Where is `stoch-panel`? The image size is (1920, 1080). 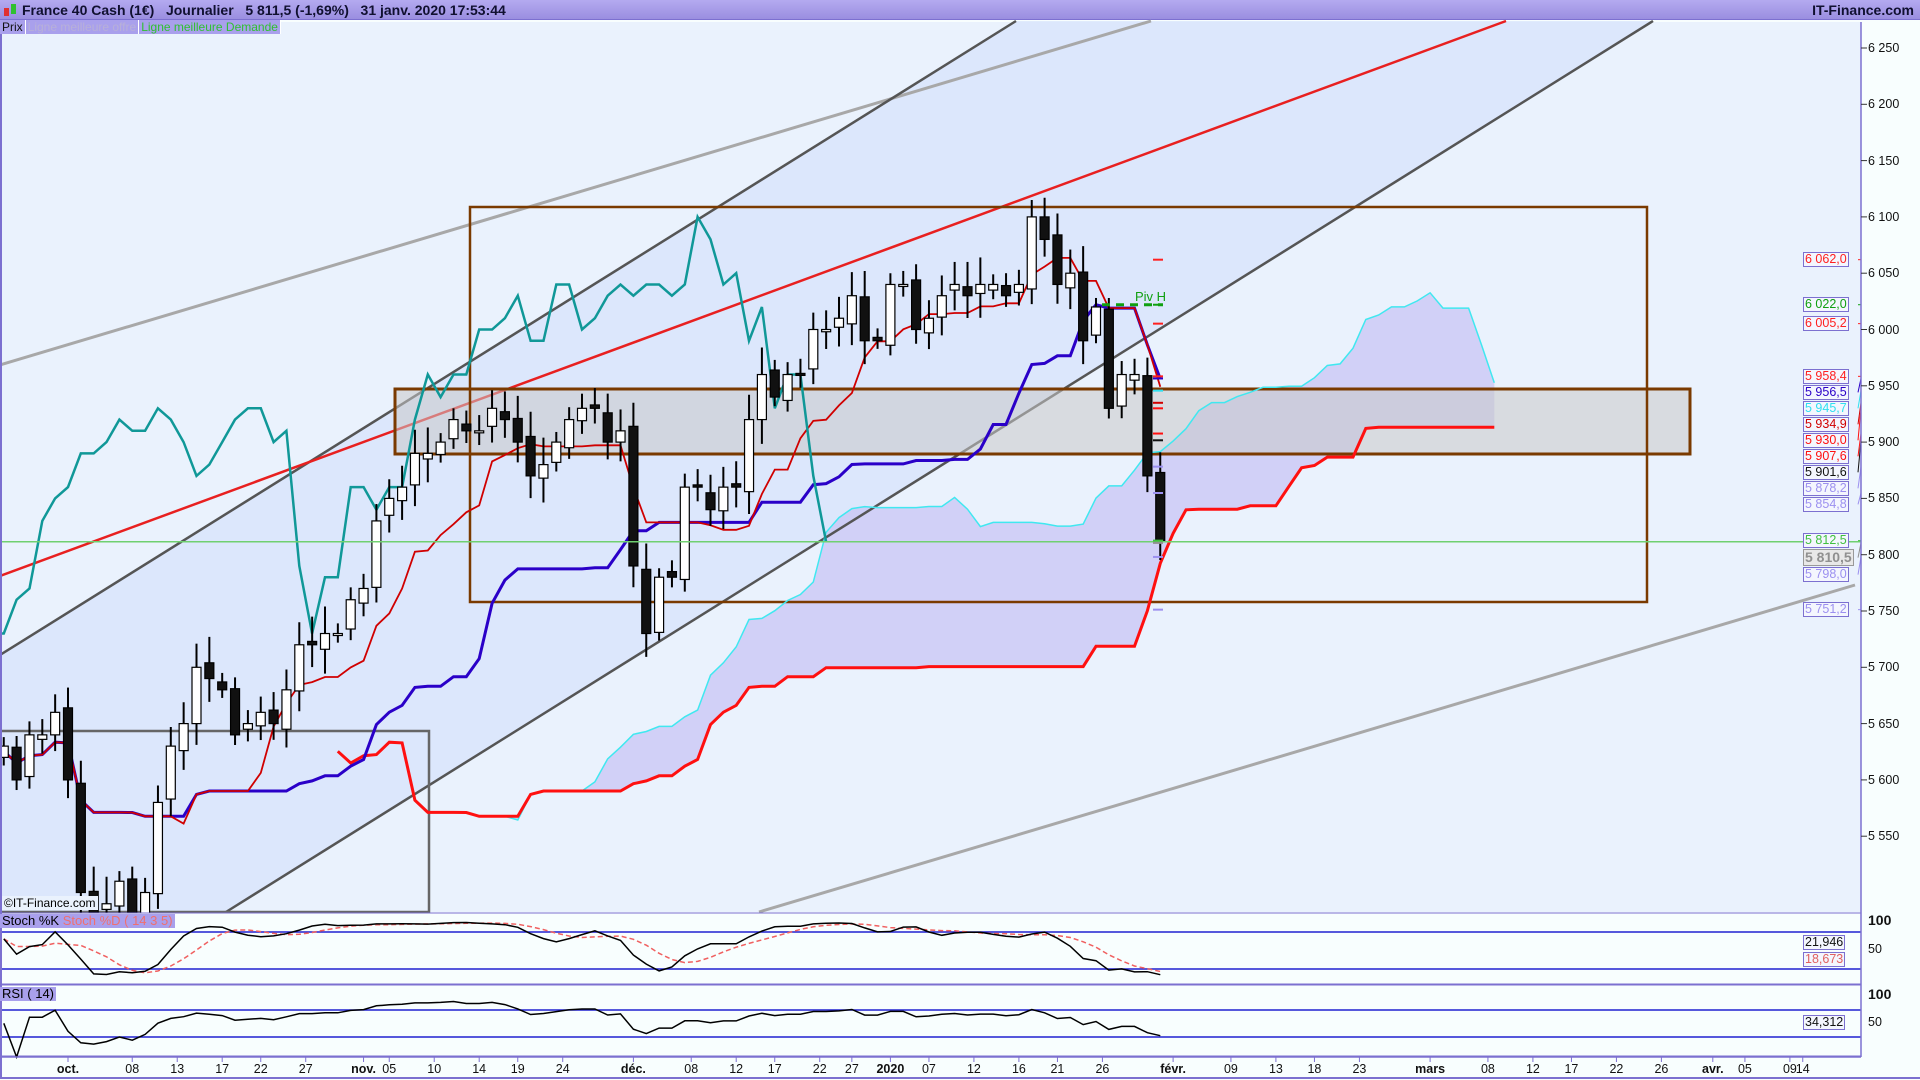 stoch-panel is located at coordinates (931, 948).